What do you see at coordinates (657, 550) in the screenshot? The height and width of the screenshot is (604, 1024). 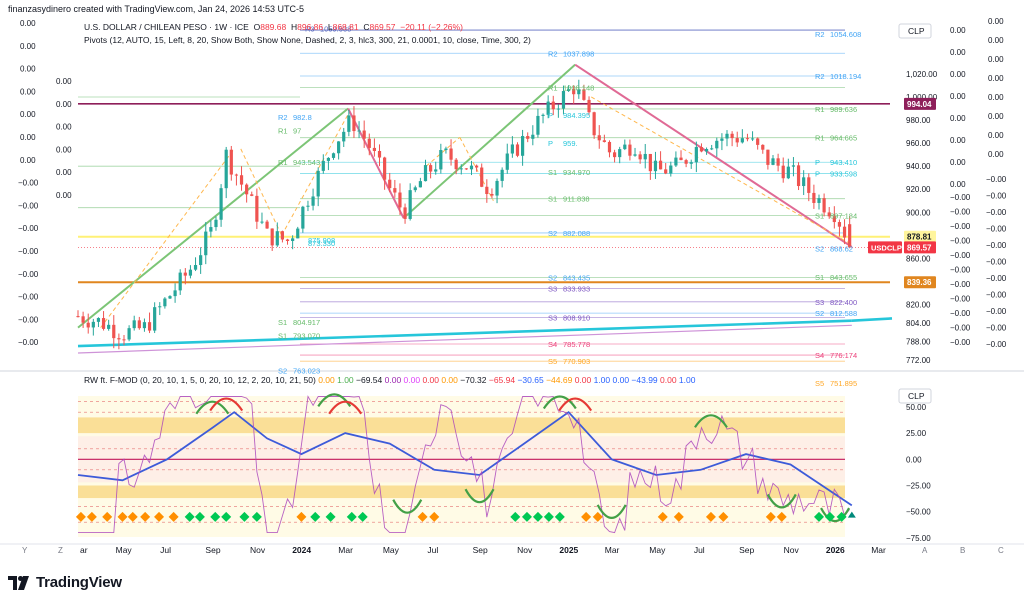 I see `time-axis-label: May` at bounding box center [657, 550].